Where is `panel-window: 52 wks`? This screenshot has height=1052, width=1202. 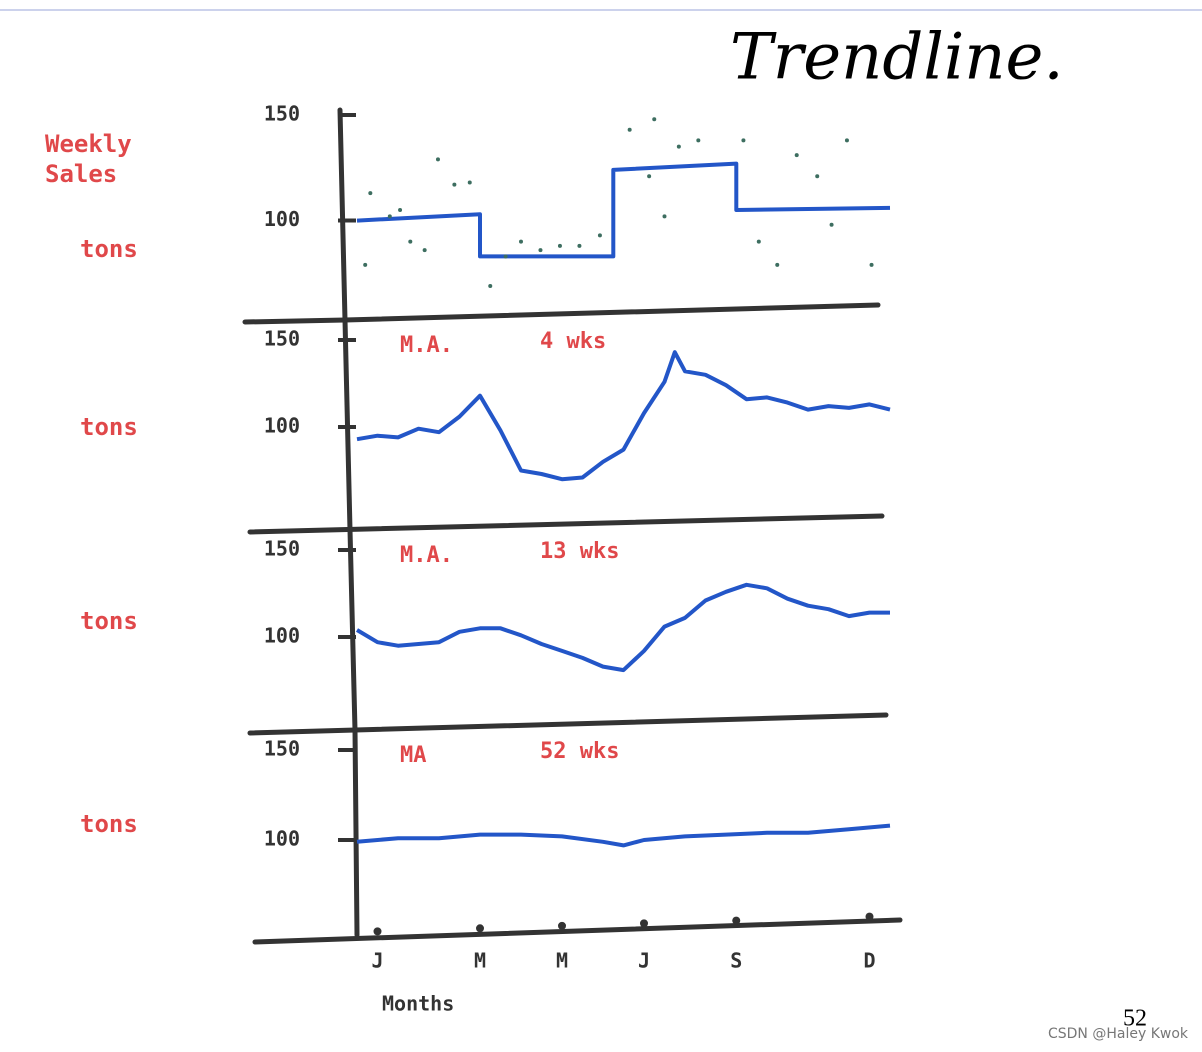 panel-window: 52 wks is located at coordinates (579, 751).